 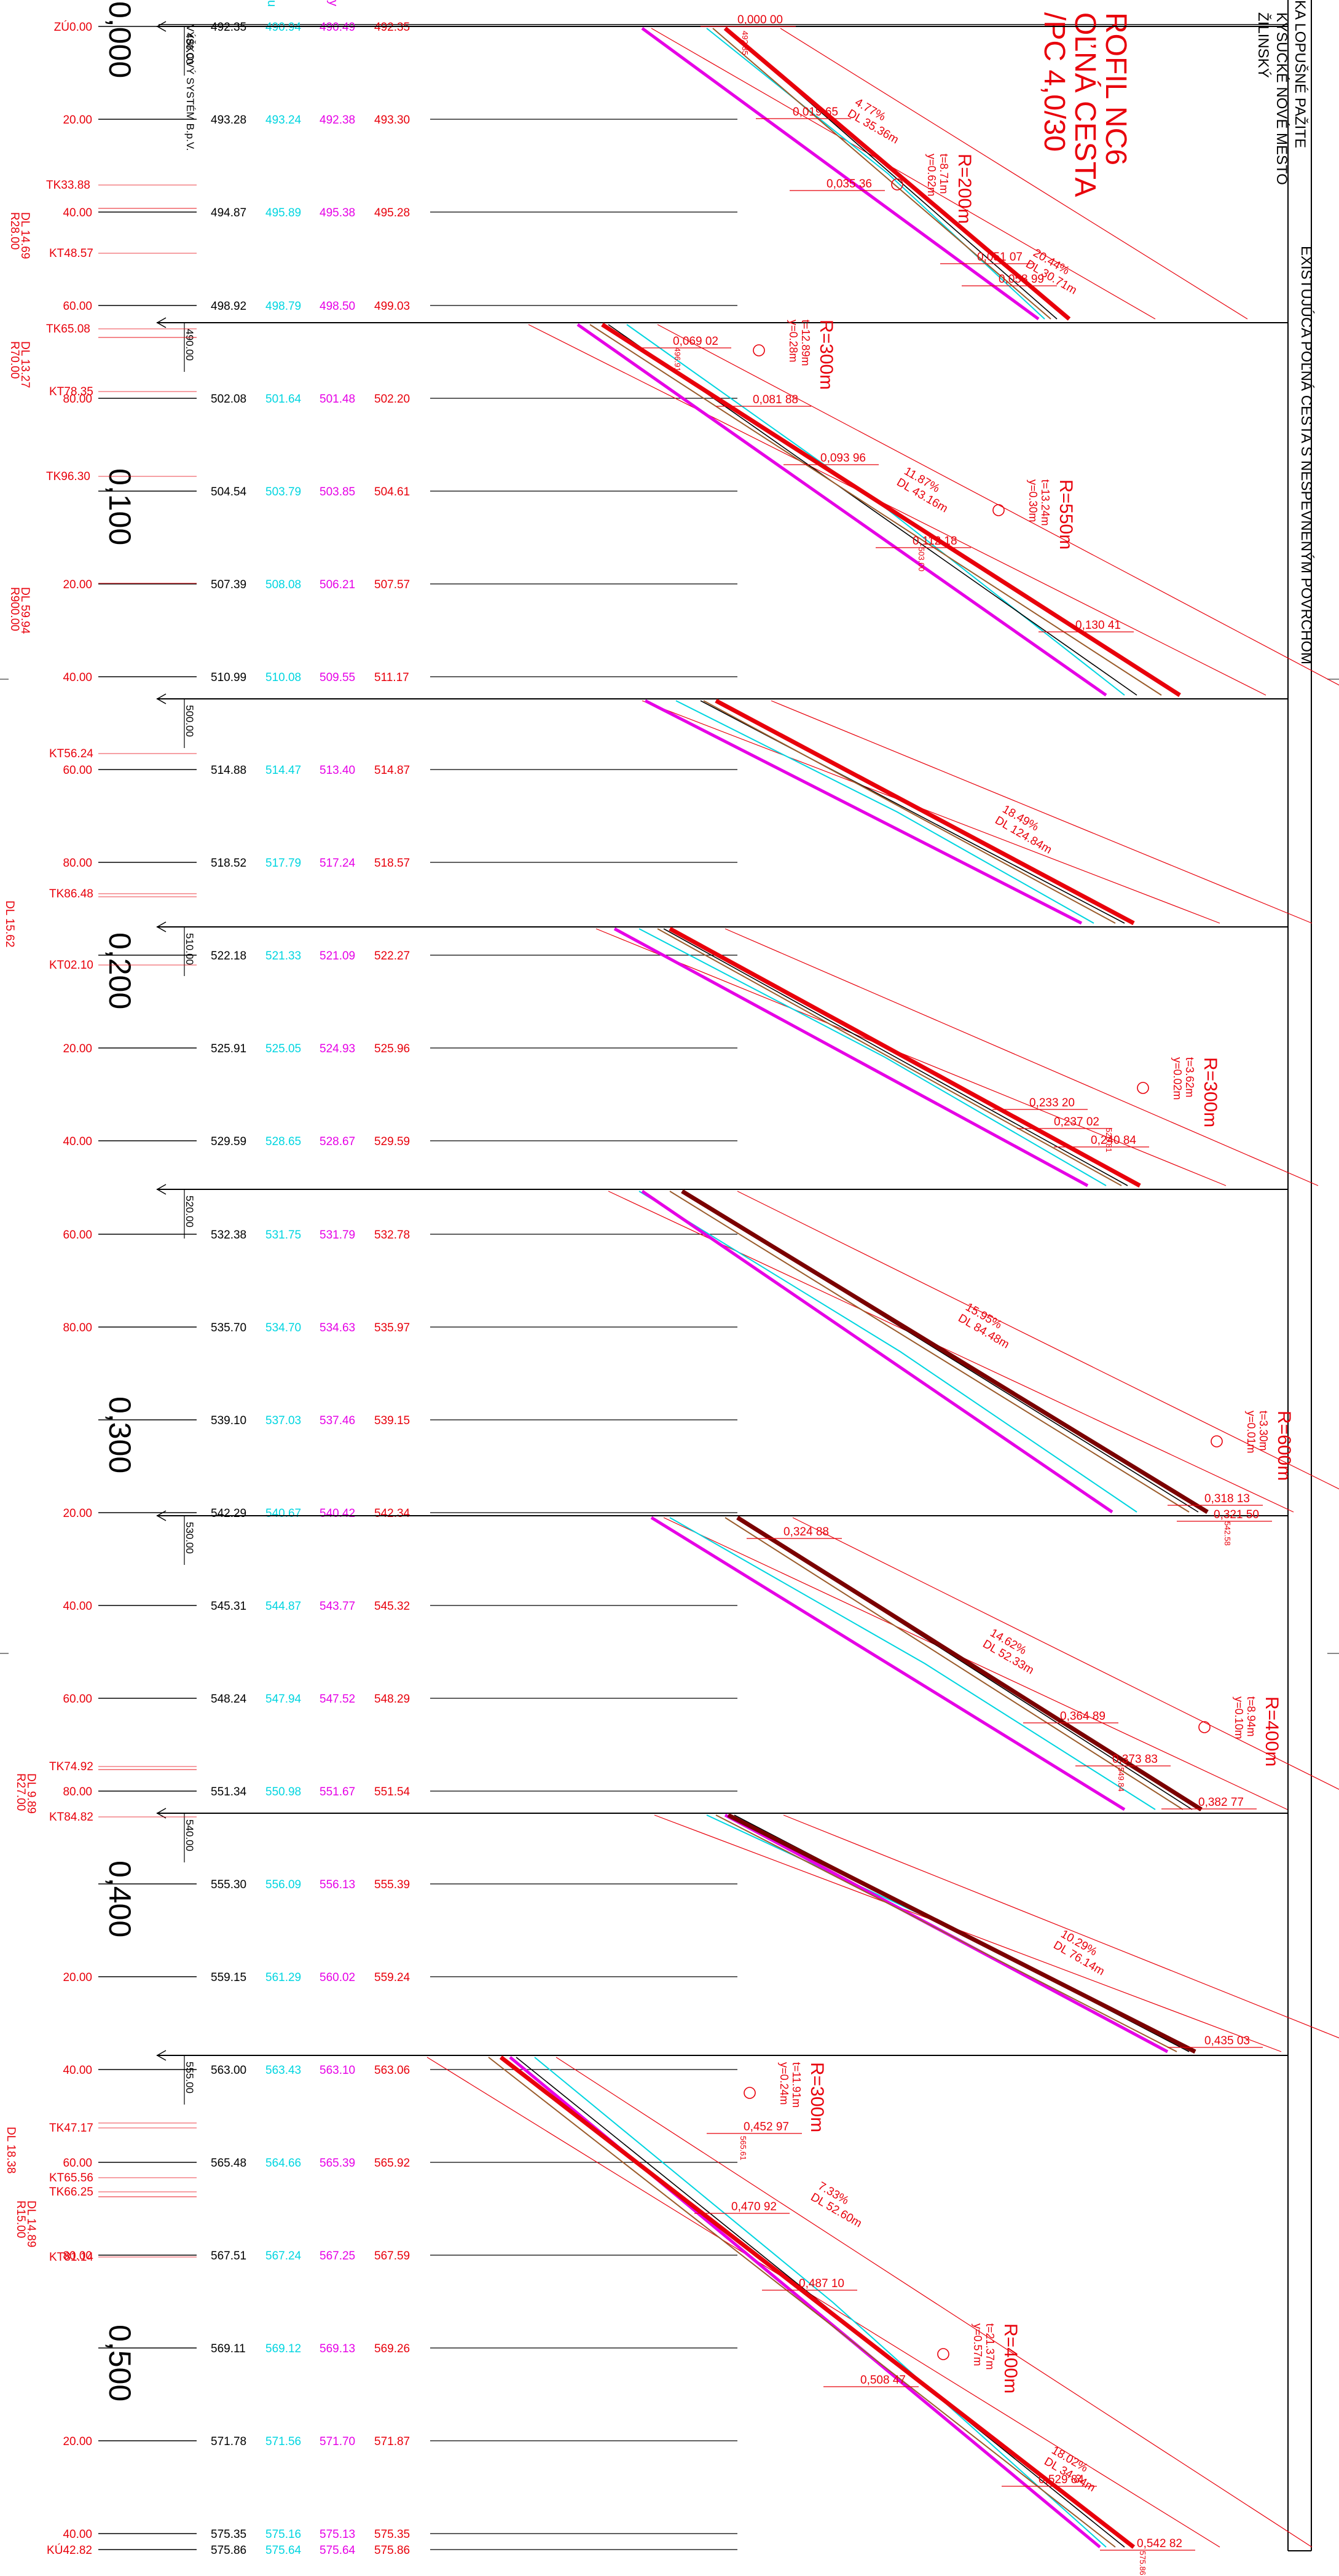 What do you see at coordinates (229, 1142) in the screenshot?
I see `elevation-design: 529.59` at bounding box center [229, 1142].